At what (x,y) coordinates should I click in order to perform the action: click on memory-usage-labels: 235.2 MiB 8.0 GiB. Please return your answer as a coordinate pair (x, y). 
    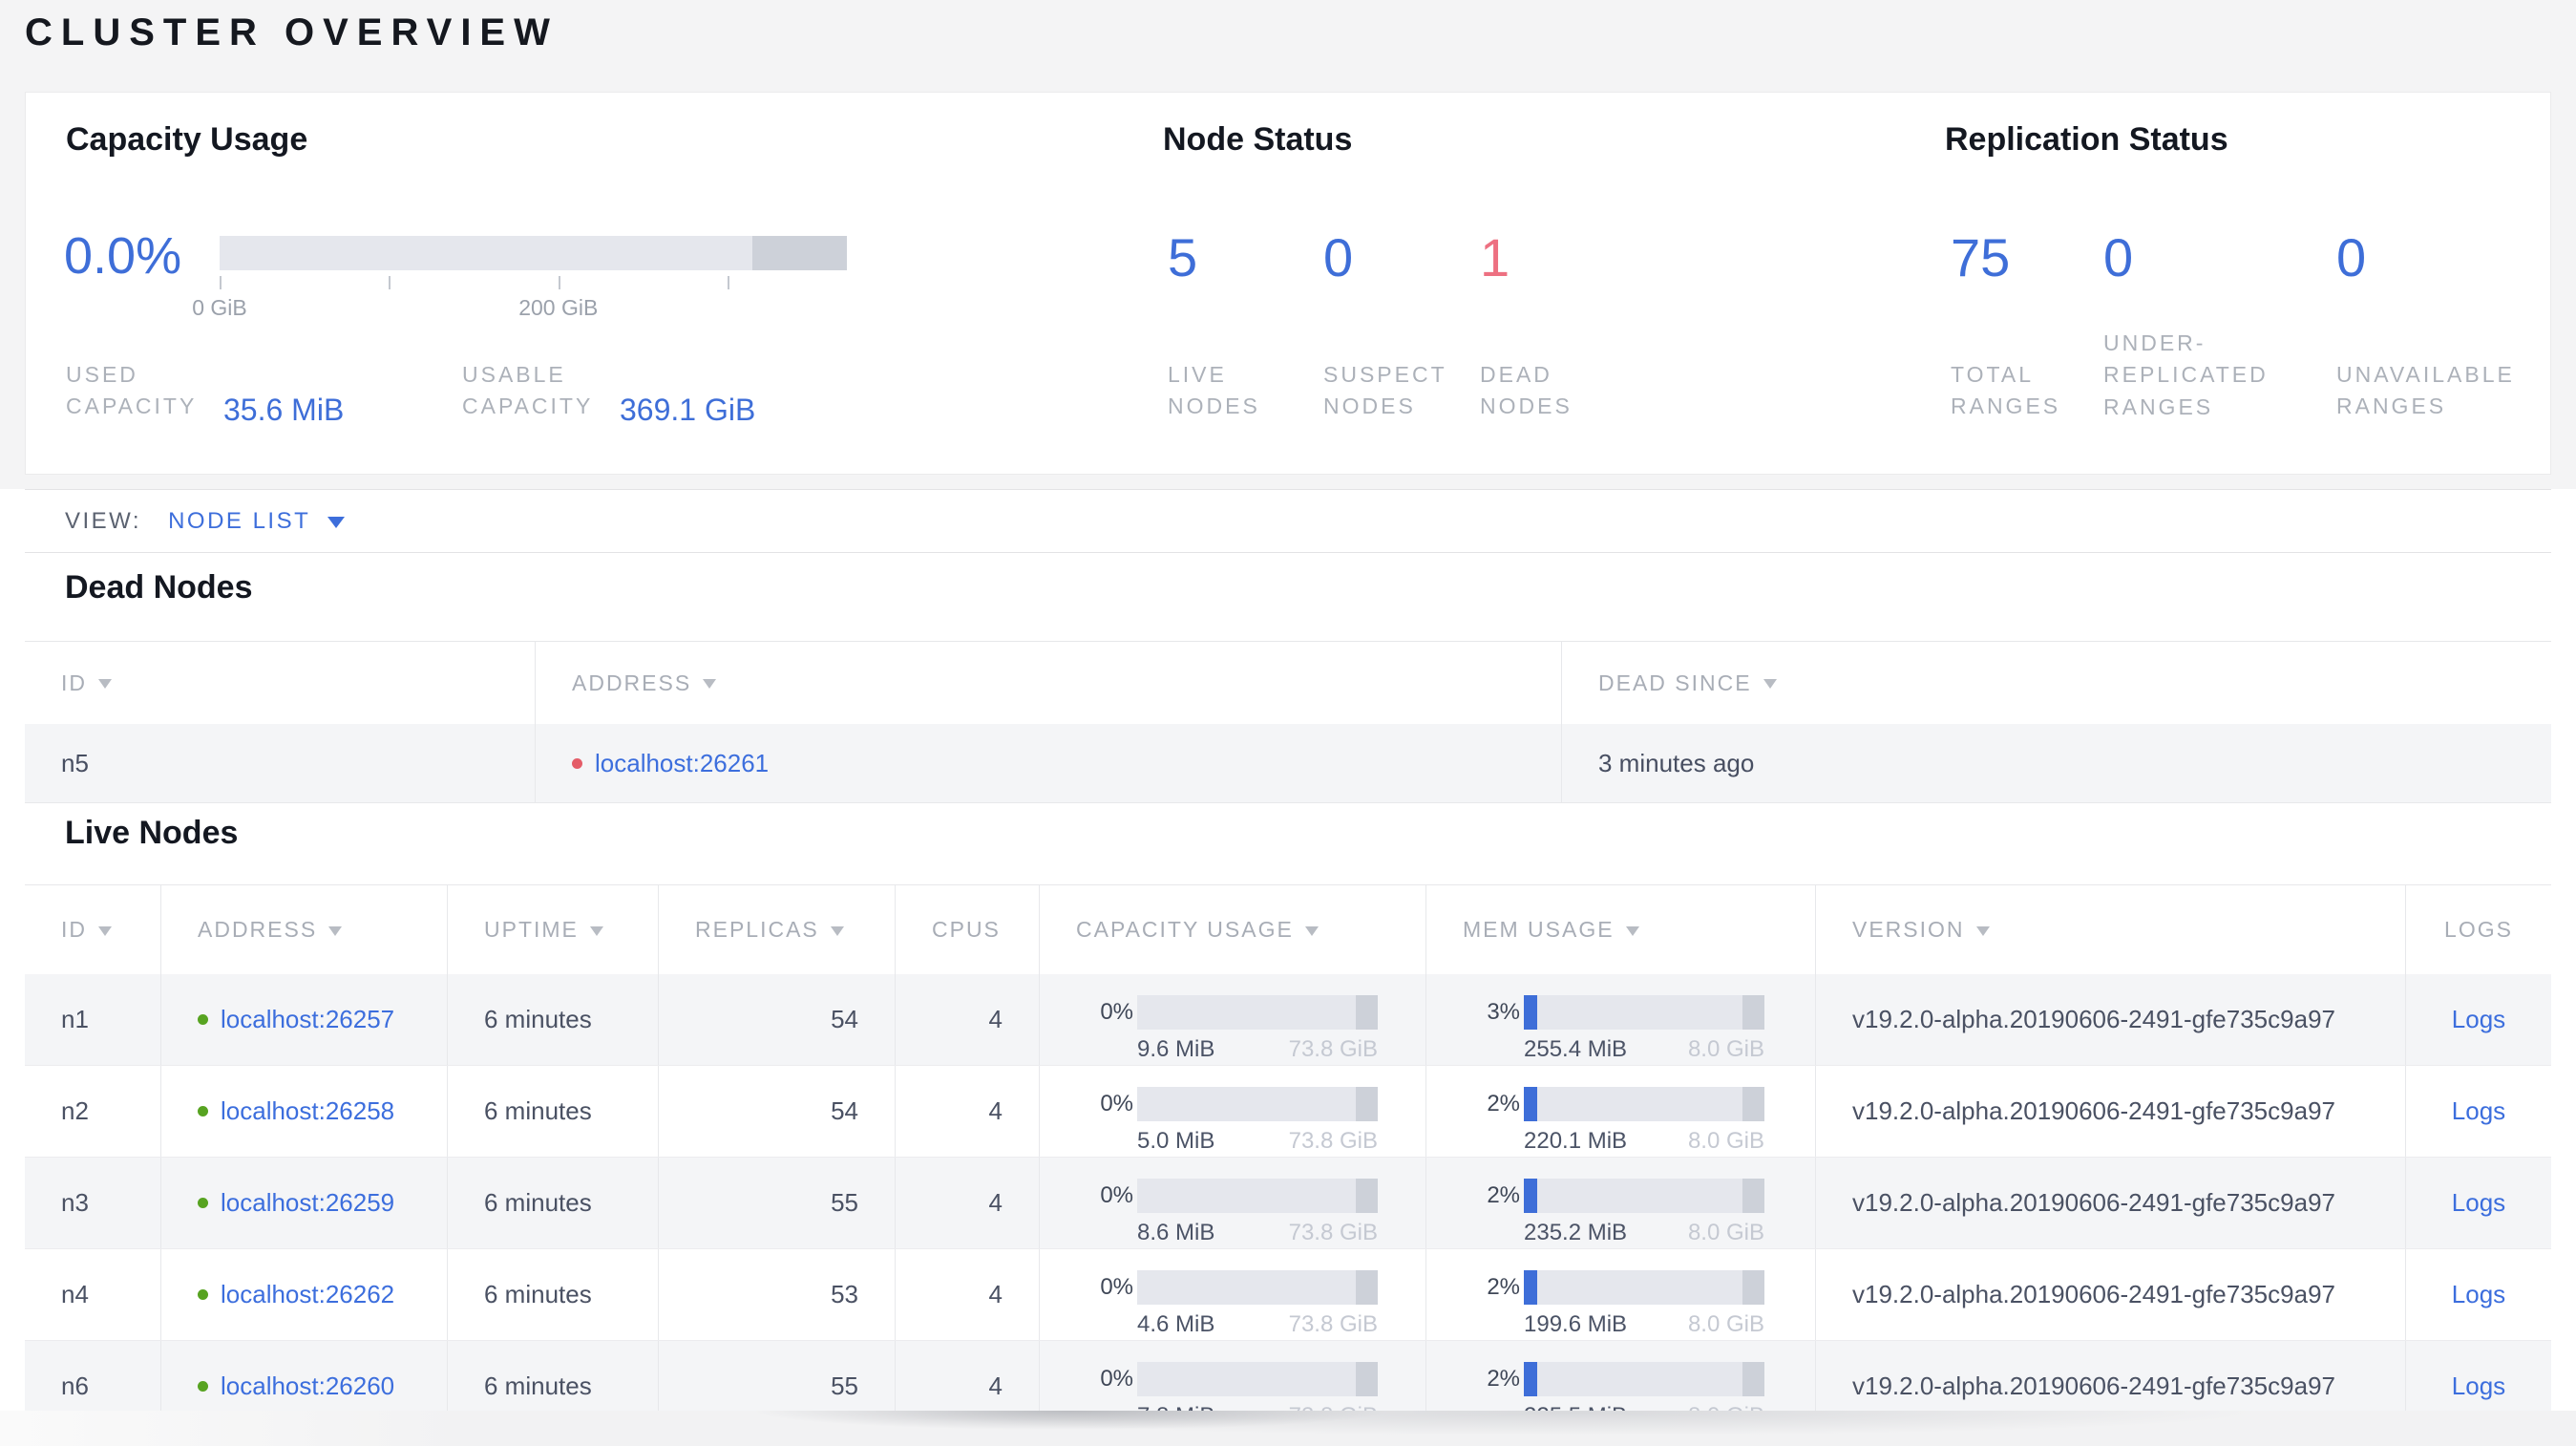
    Looking at the image, I should click on (1644, 1233).